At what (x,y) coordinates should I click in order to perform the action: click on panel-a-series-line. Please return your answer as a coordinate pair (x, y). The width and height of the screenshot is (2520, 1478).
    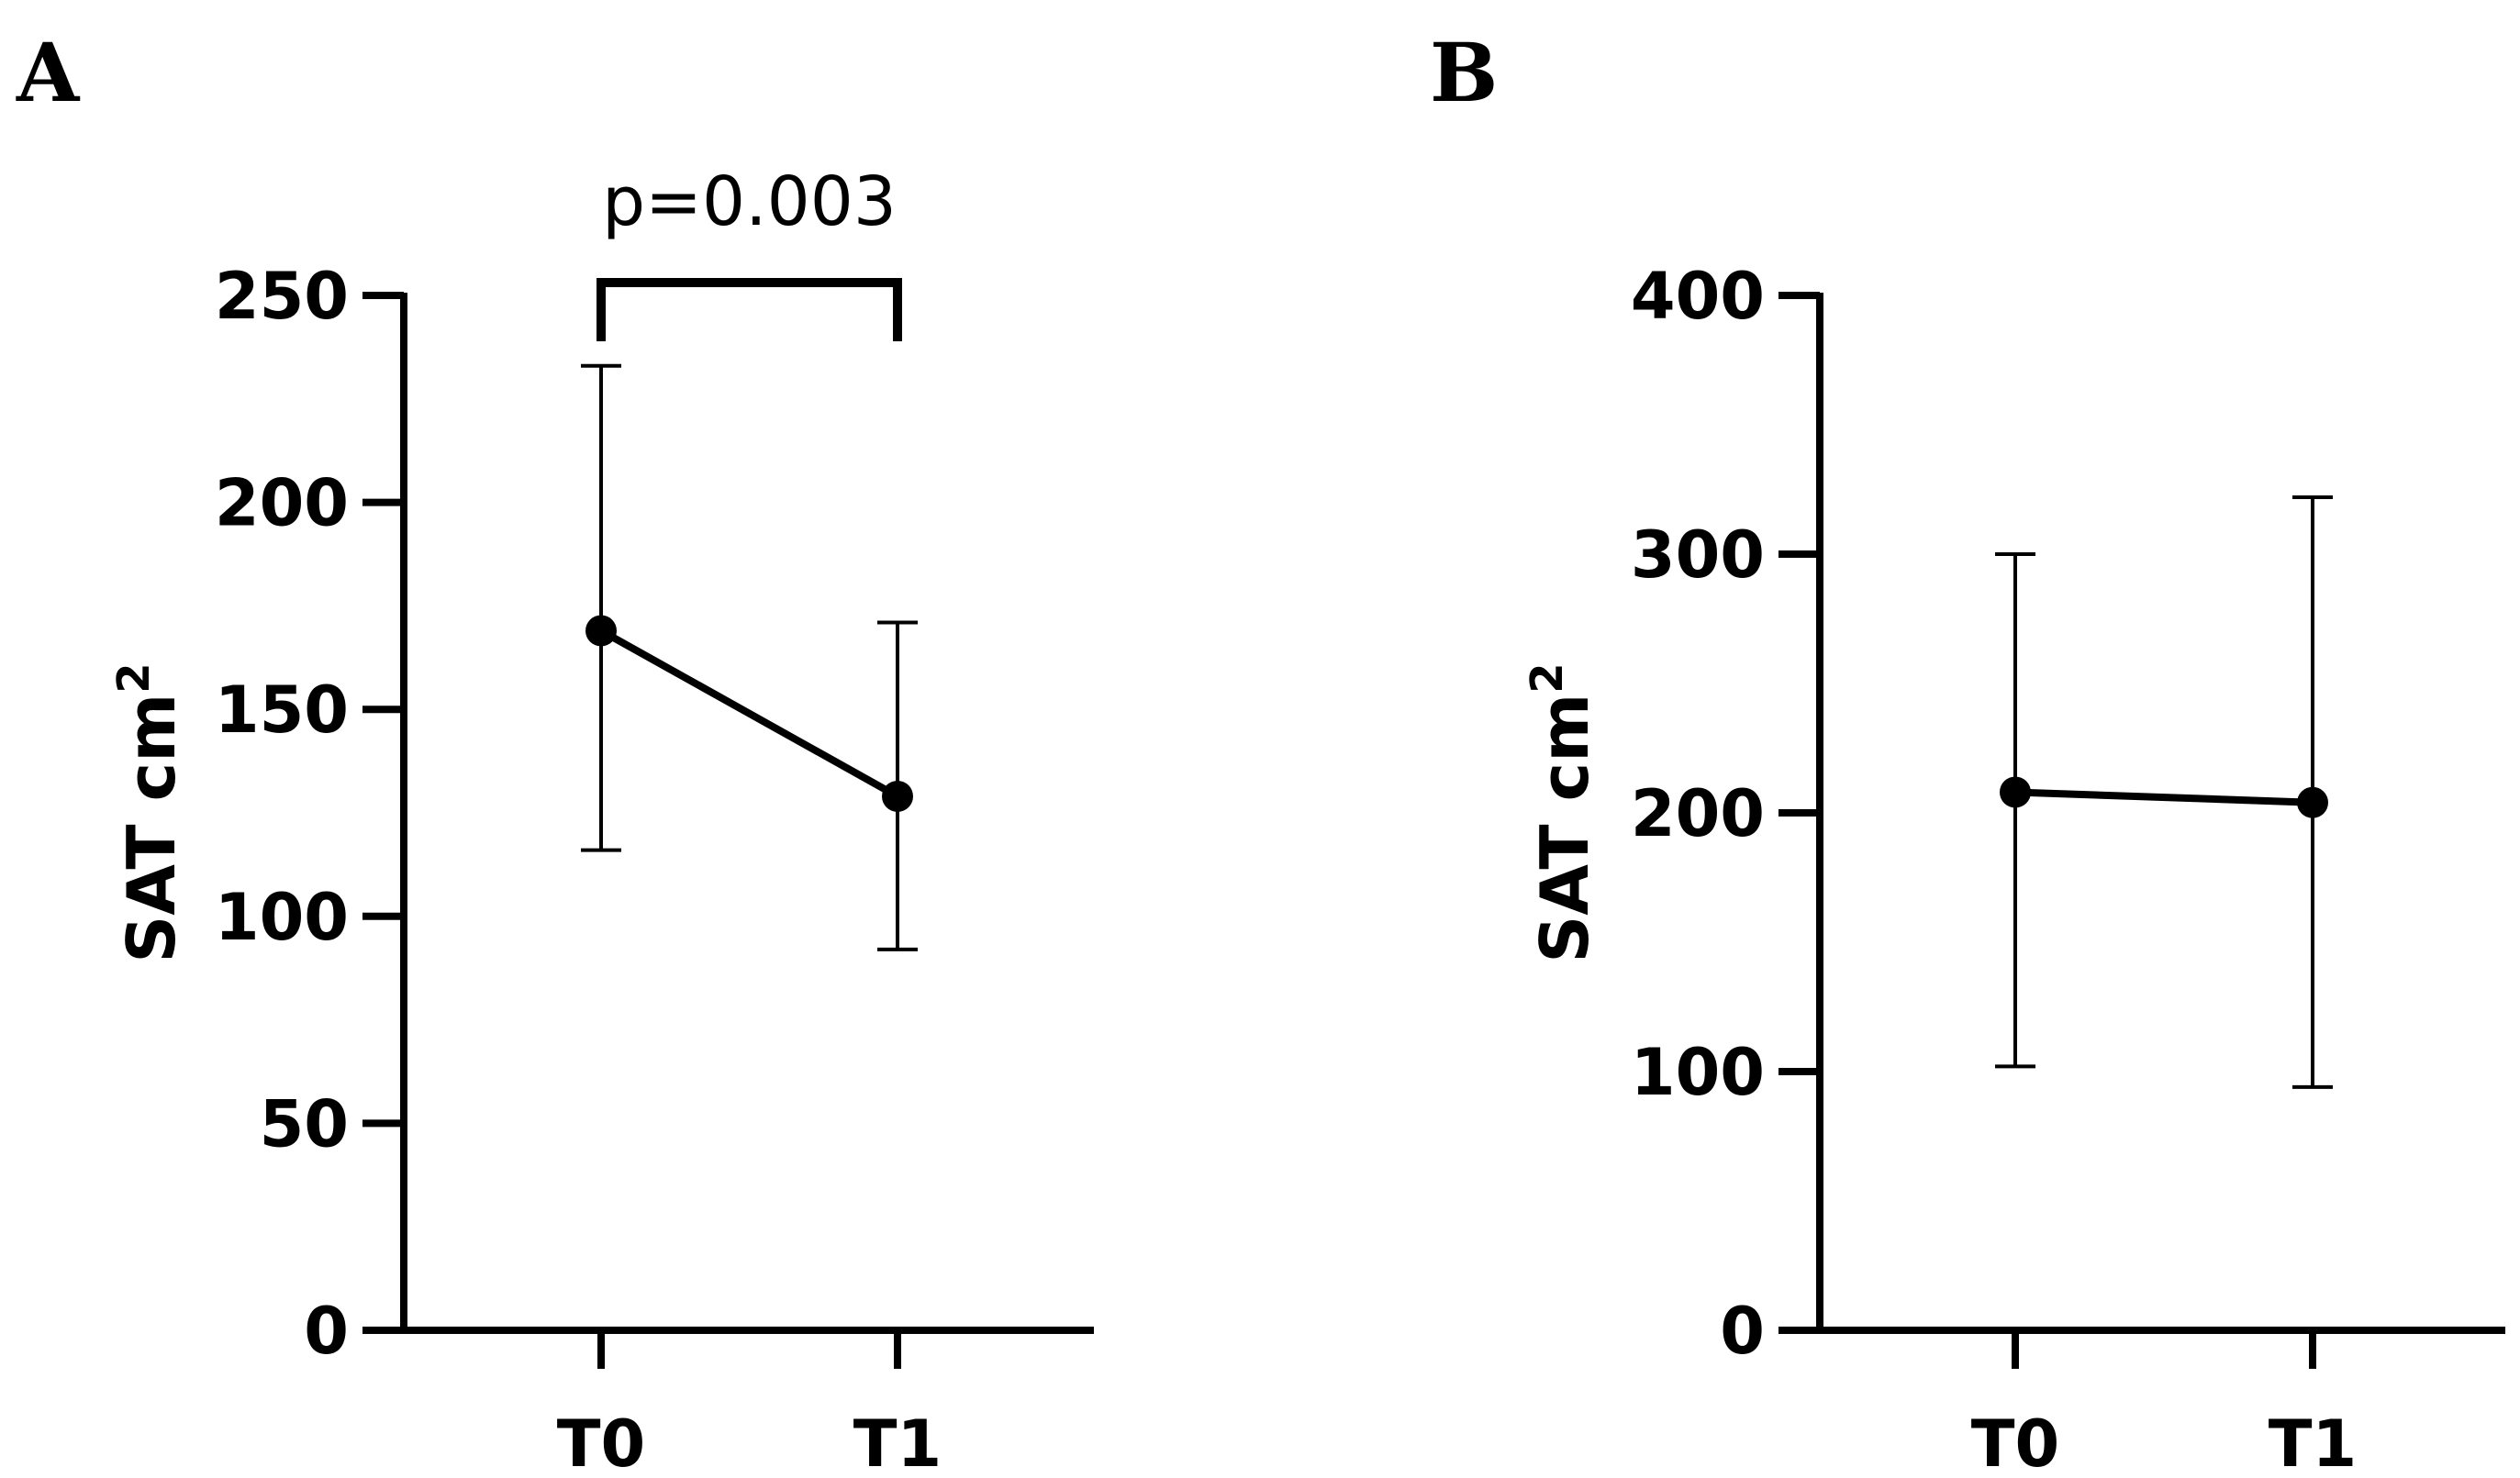
    Looking at the image, I should click on (749, 714).